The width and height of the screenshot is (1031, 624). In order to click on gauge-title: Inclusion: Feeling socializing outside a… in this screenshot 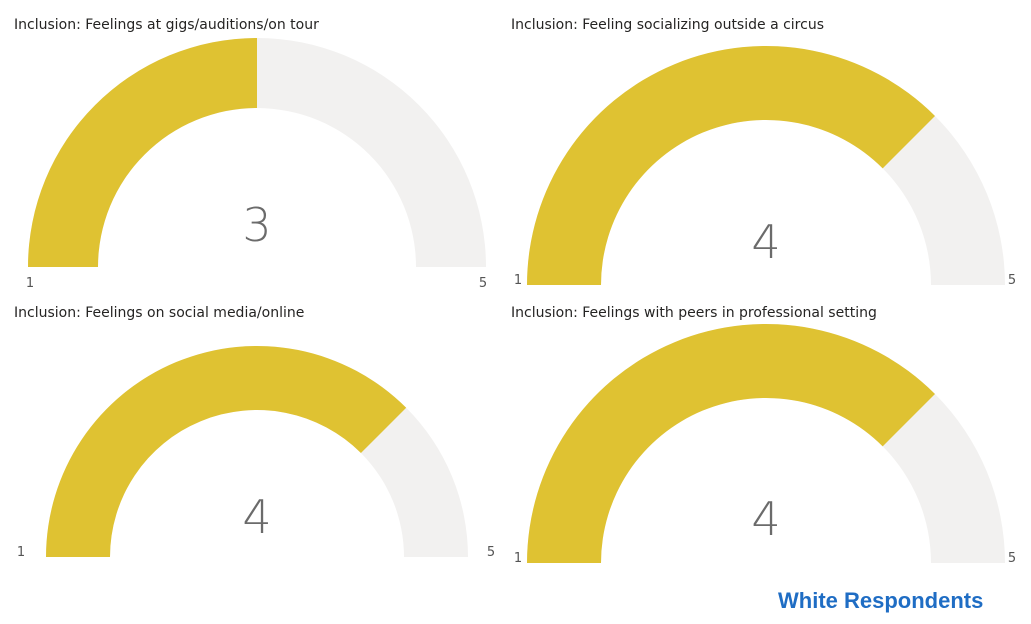, I will do `click(667, 25)`.